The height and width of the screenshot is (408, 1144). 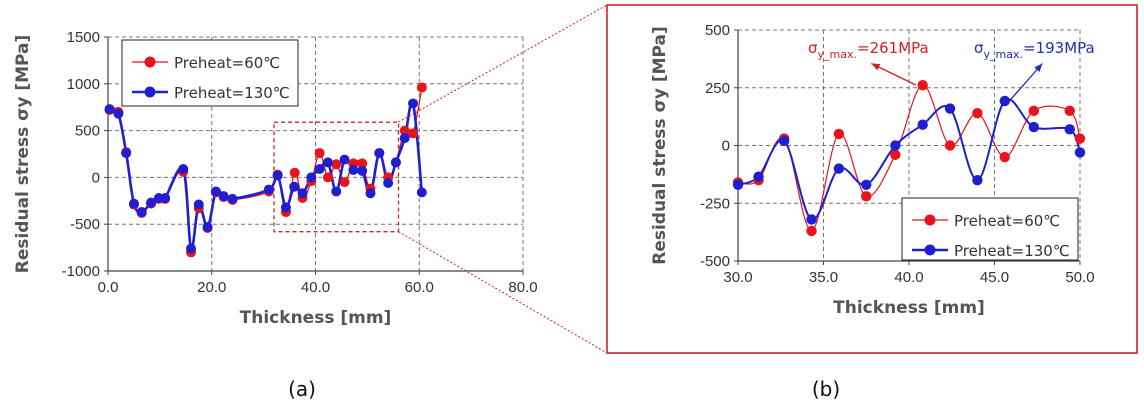 I want to click on annotation-label: σy_max.=261MPa, so click(x=868, y=50).